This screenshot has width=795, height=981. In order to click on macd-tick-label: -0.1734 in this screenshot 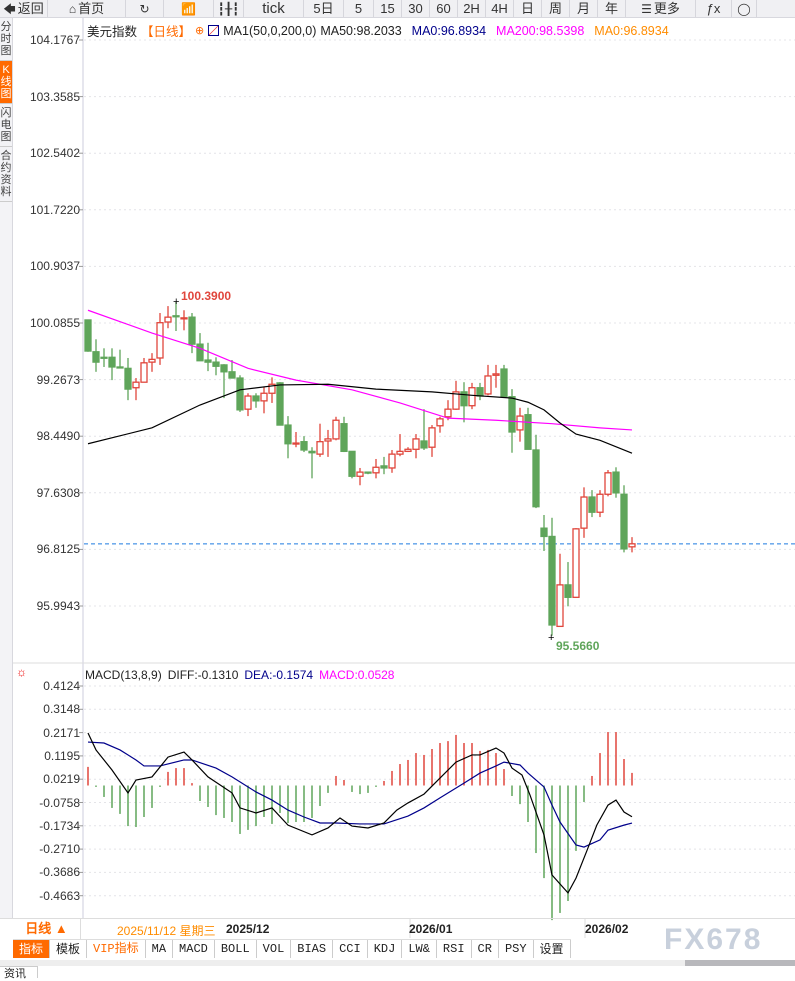, I will do `click(59, 825)`.